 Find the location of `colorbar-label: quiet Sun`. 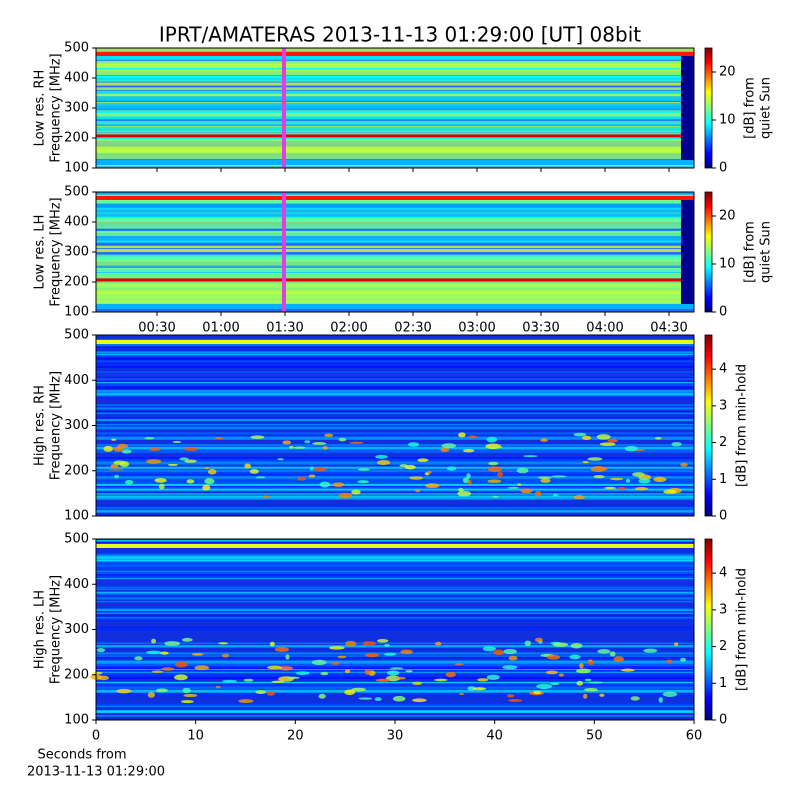

colorbar-label: quiet Sun is located at coordinates (766, 108).